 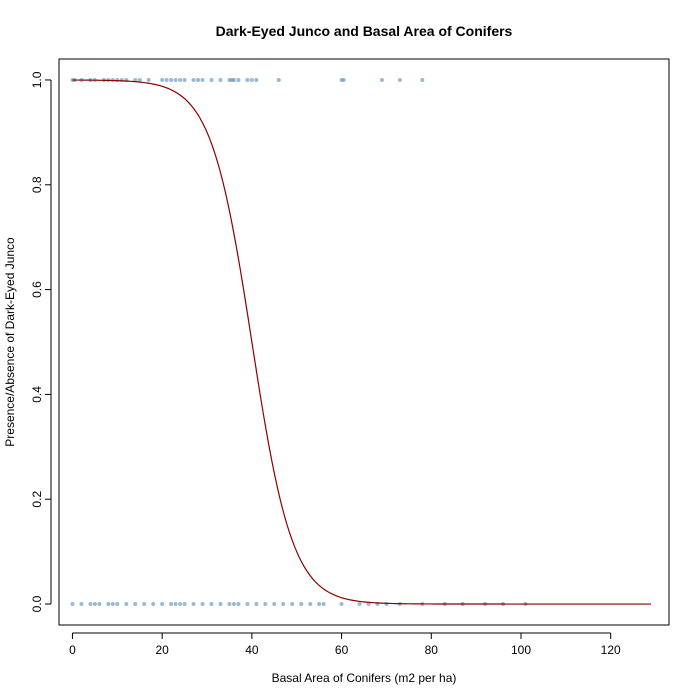 What do you see at coordinates (37, 184) in the screenshot?
I see `y-tick-label: 0.8` at bounding box center [37, 184].